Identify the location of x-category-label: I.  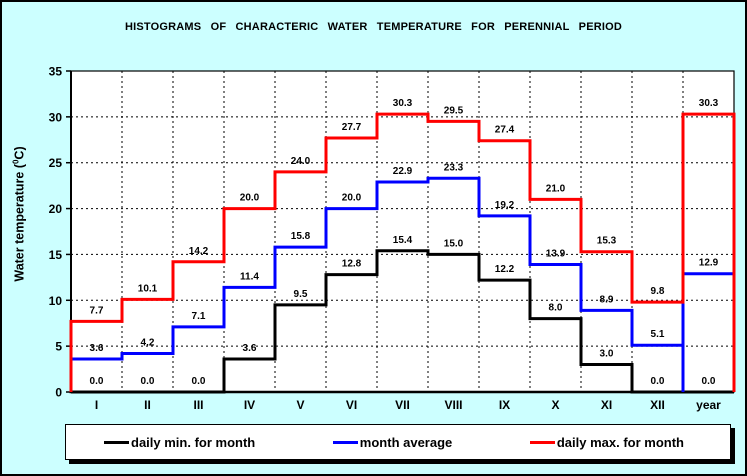
(96, 405).